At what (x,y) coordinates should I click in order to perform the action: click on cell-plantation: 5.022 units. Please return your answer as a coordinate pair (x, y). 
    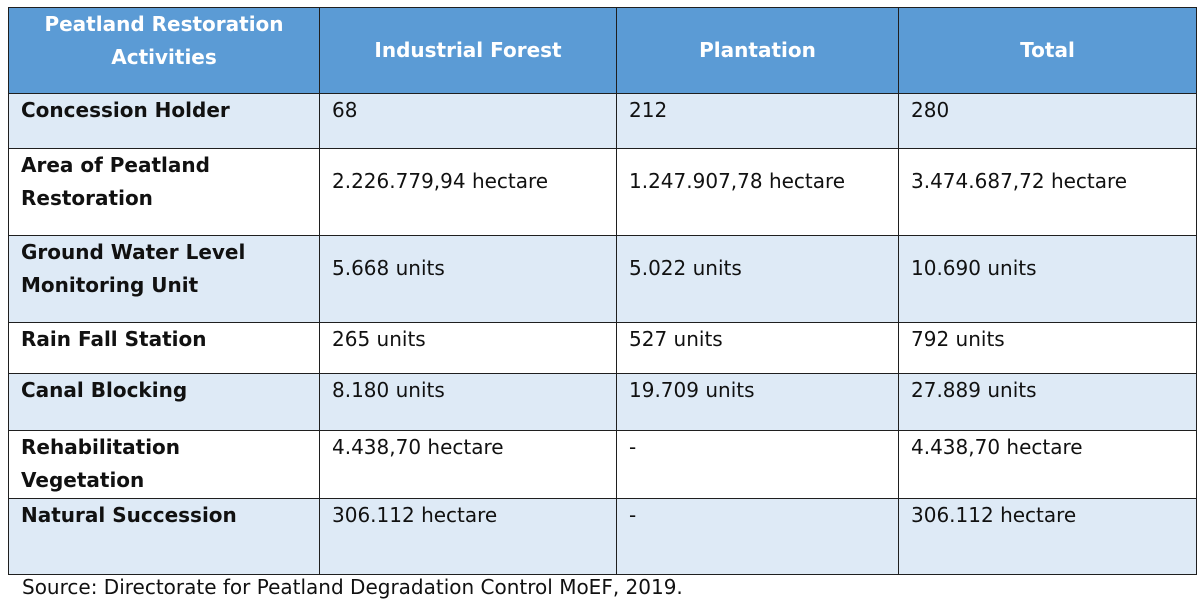
    Looking at the image, I should click on (757, 279).